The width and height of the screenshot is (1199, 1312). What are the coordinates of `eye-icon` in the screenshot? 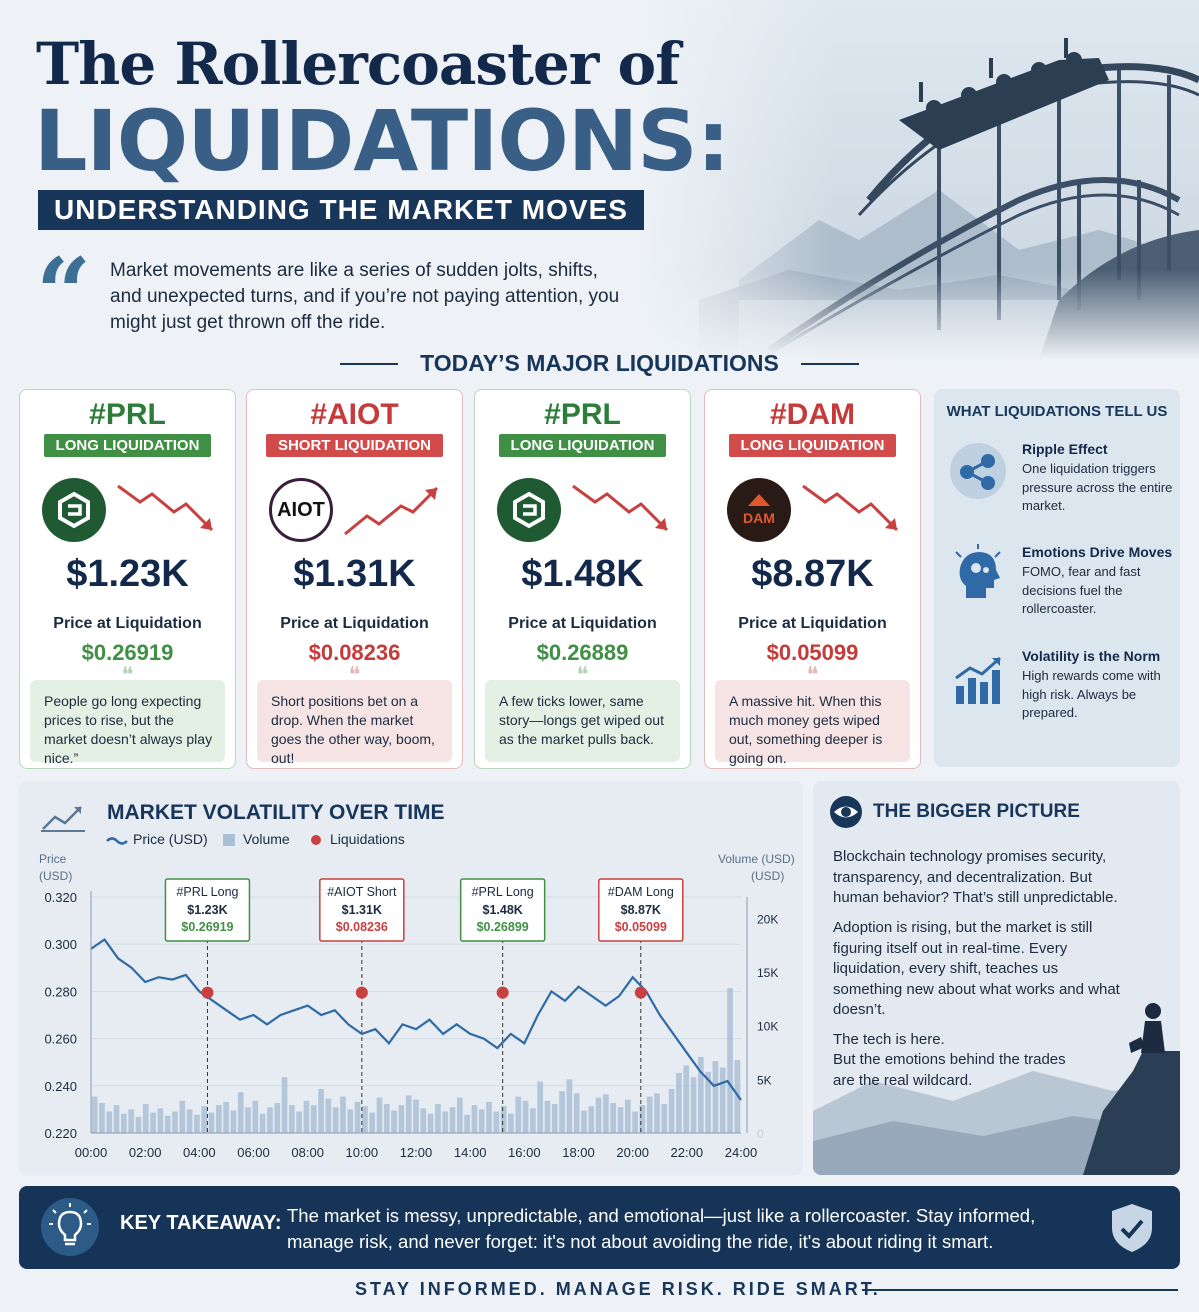 It's located at (846, 812).